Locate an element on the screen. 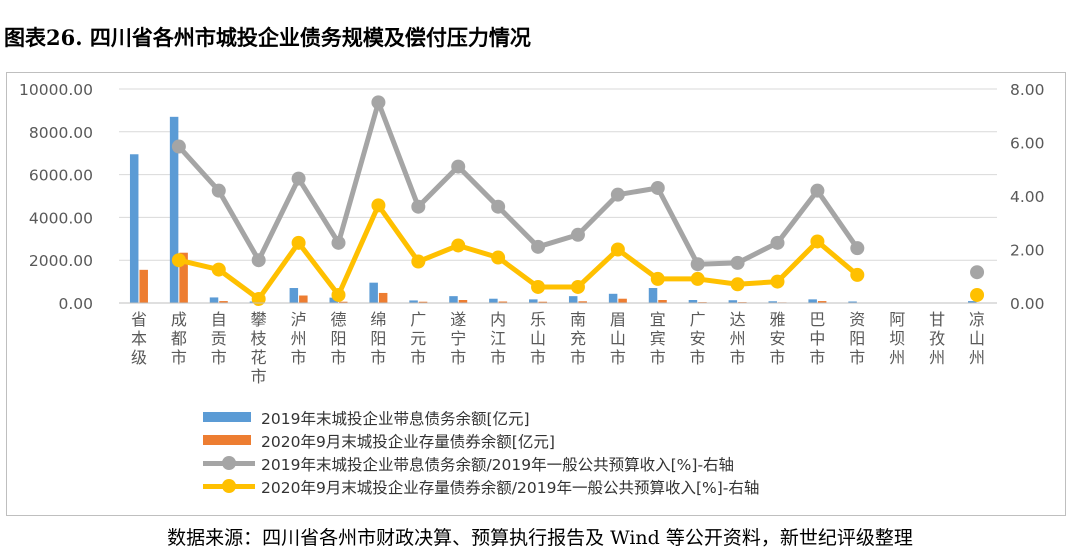  legend-key-bar-2020 is located at coordinates (229, 440).